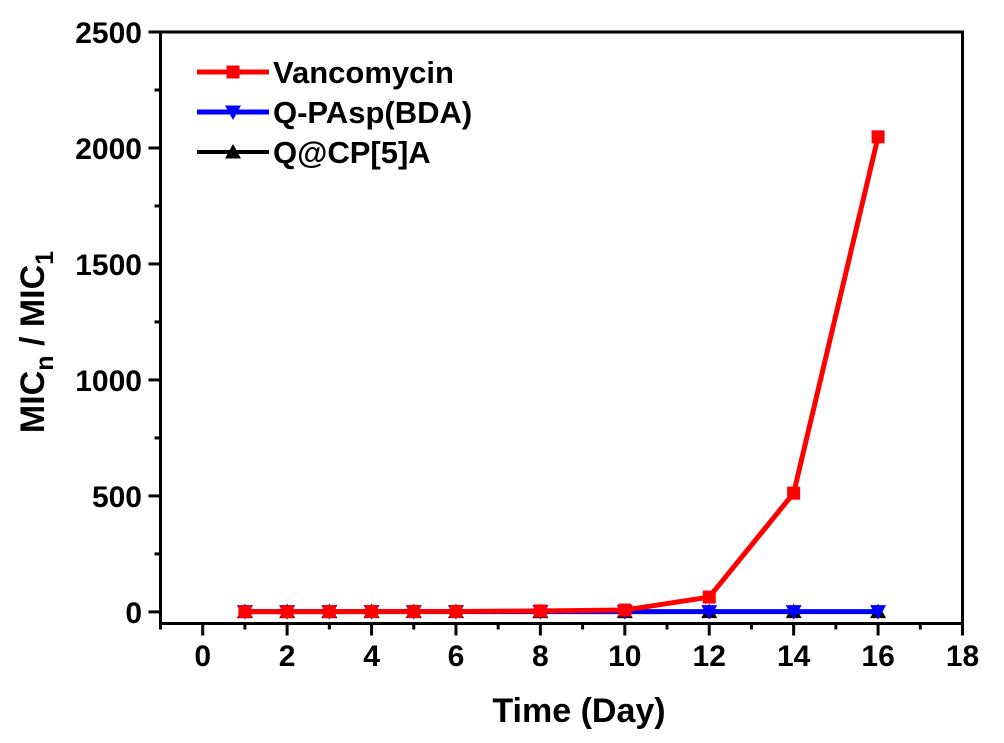 Image resolution: width=1004 pixels, height=743 pixels. What do you see at coordinates (363, 72) in the screenshot?
I see `legend-label: Vancomycin` at bounding box center [363, 72].